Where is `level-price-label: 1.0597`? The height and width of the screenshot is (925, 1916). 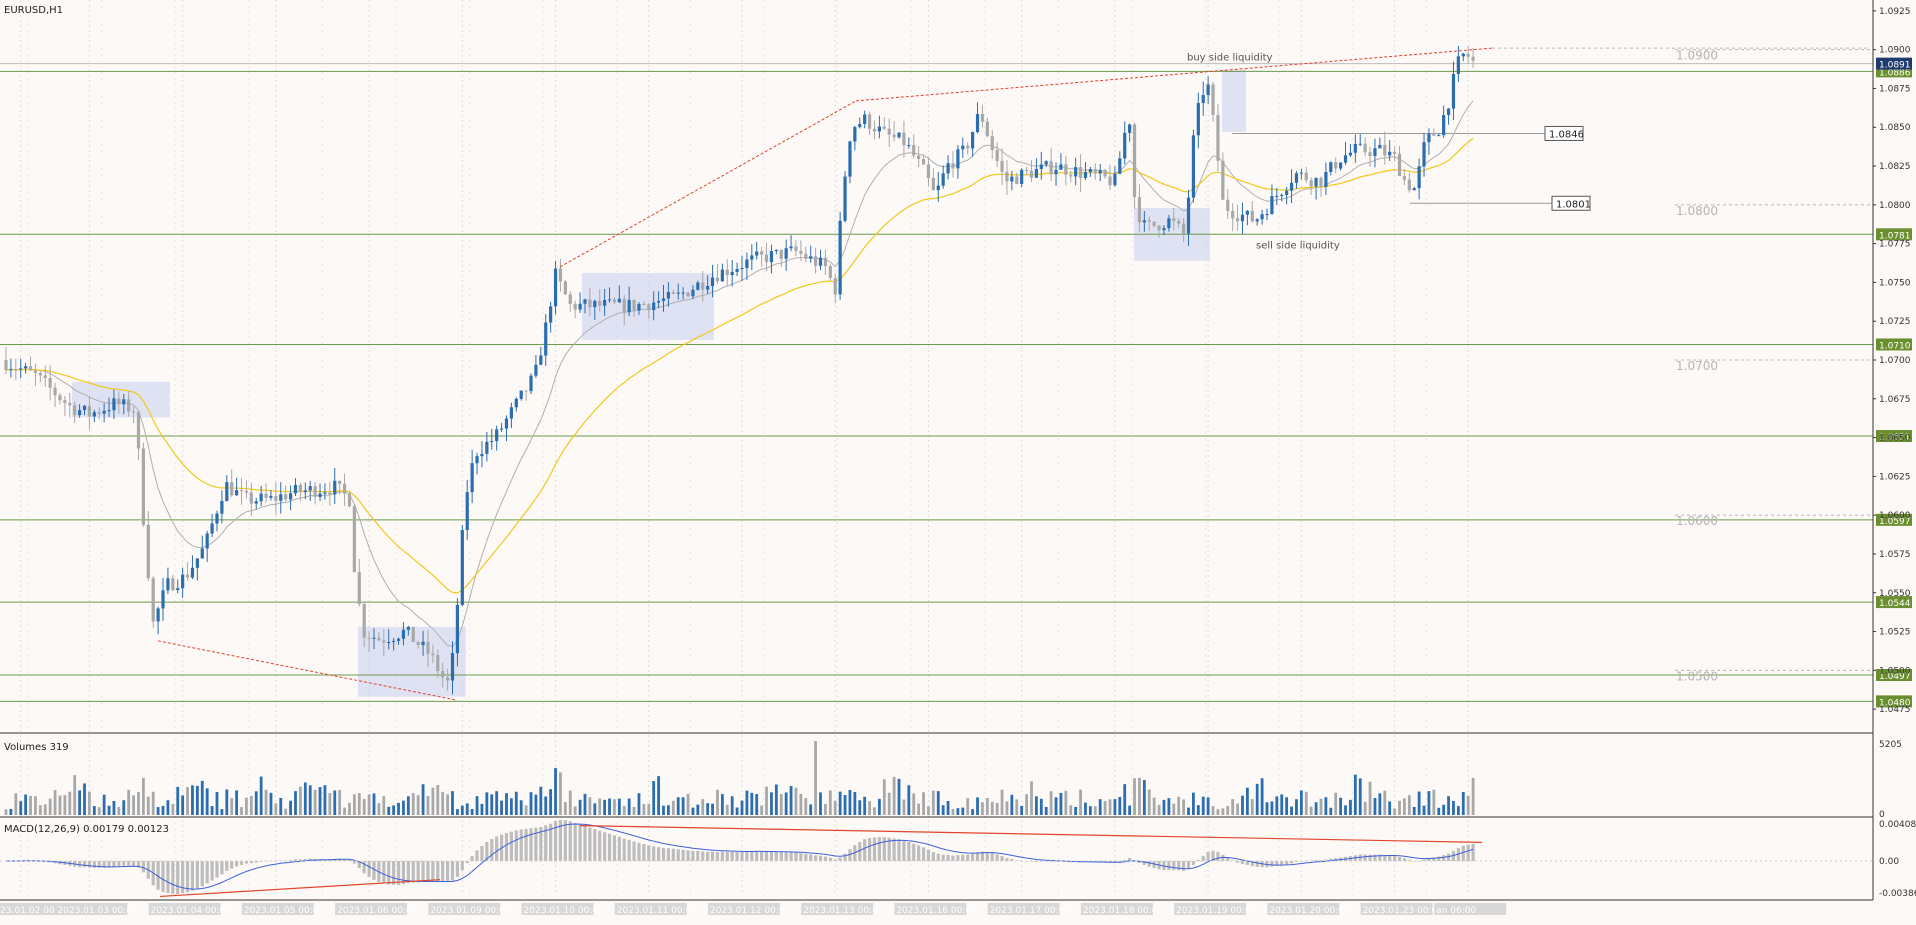 level-price-label: 1.0597 is located at coordinates (1895, 522).